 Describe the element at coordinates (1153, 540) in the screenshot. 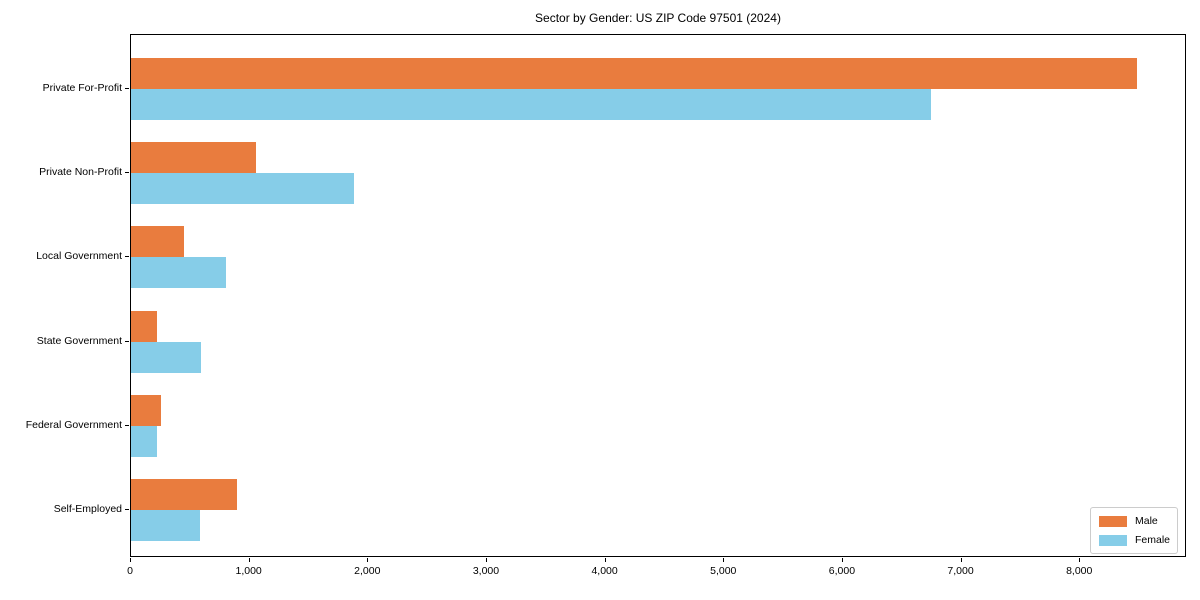

I see `legend-label-female: Female` at that location.